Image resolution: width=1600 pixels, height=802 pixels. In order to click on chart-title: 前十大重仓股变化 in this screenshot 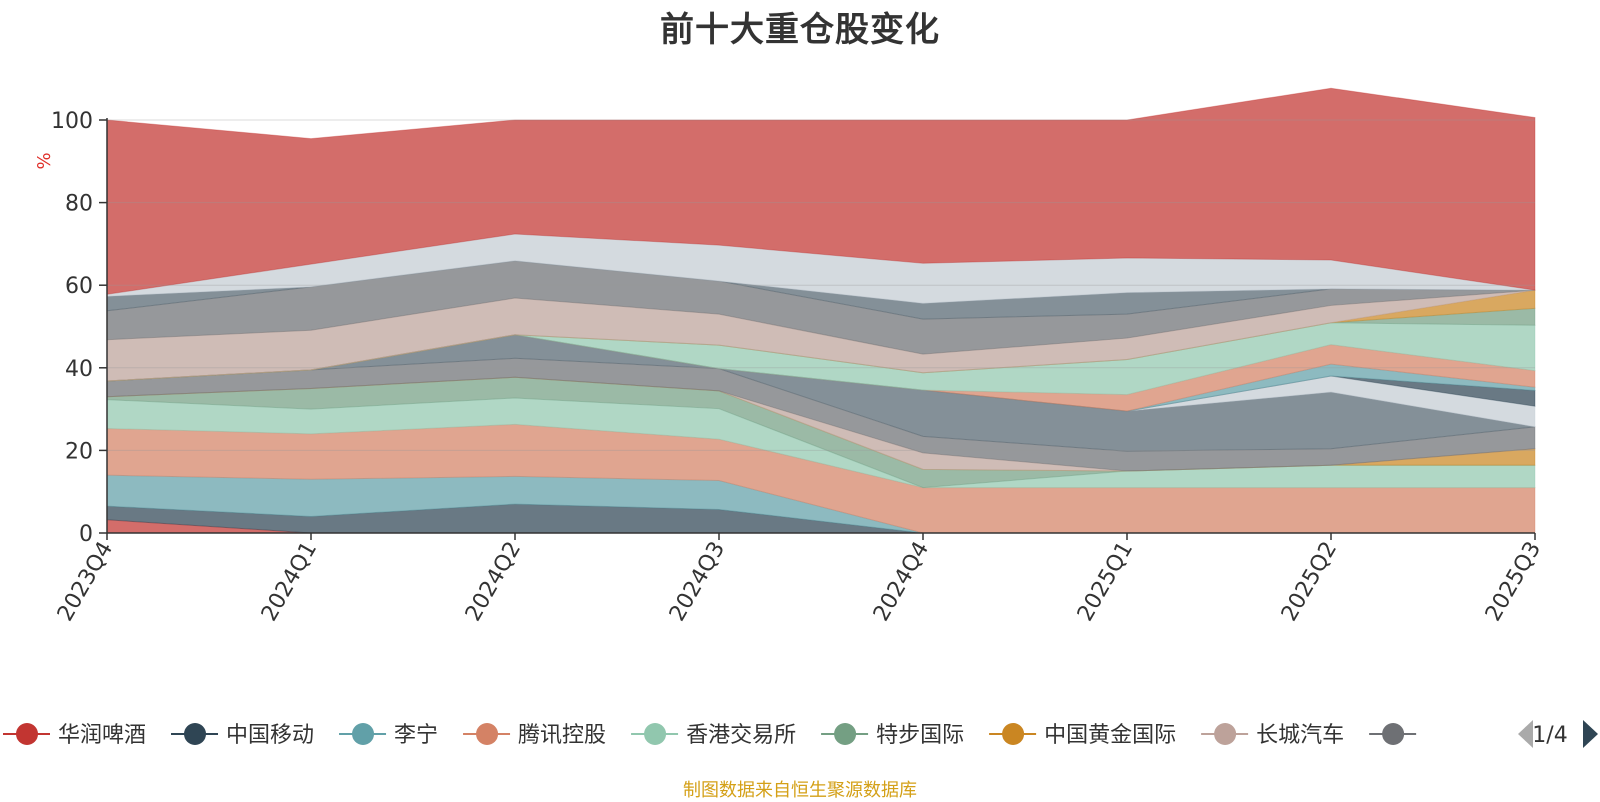, I will do `click(800, 30)`.